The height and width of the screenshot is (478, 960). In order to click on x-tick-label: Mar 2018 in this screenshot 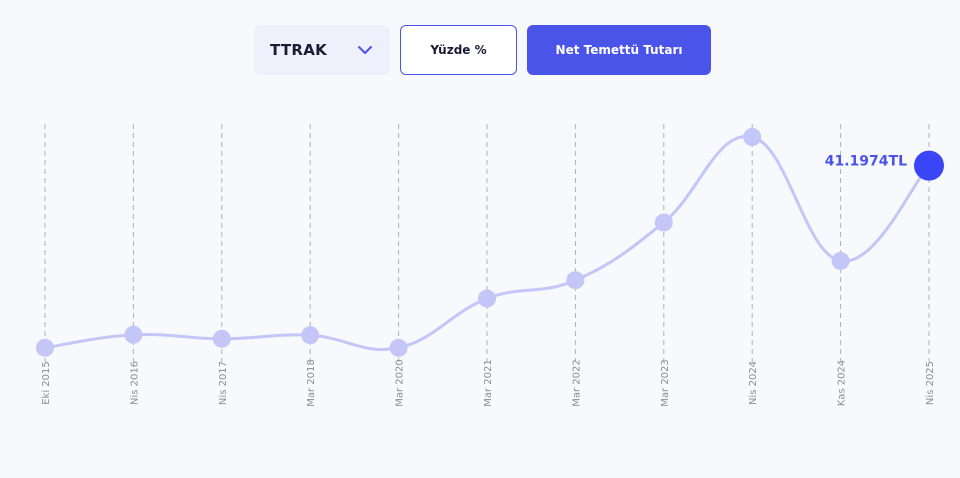, I will do `click(311, 383)`.